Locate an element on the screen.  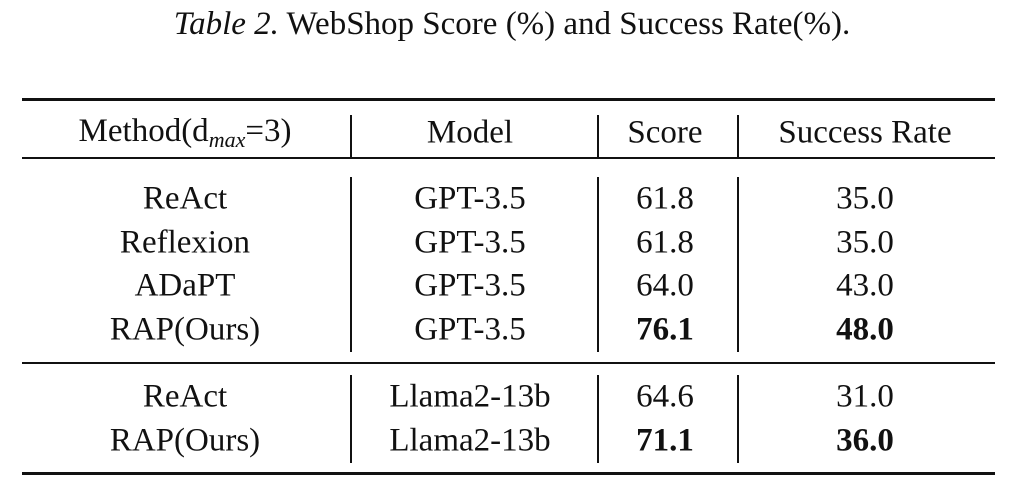
header-success: Success Rate is located at coordinates (865, 132).